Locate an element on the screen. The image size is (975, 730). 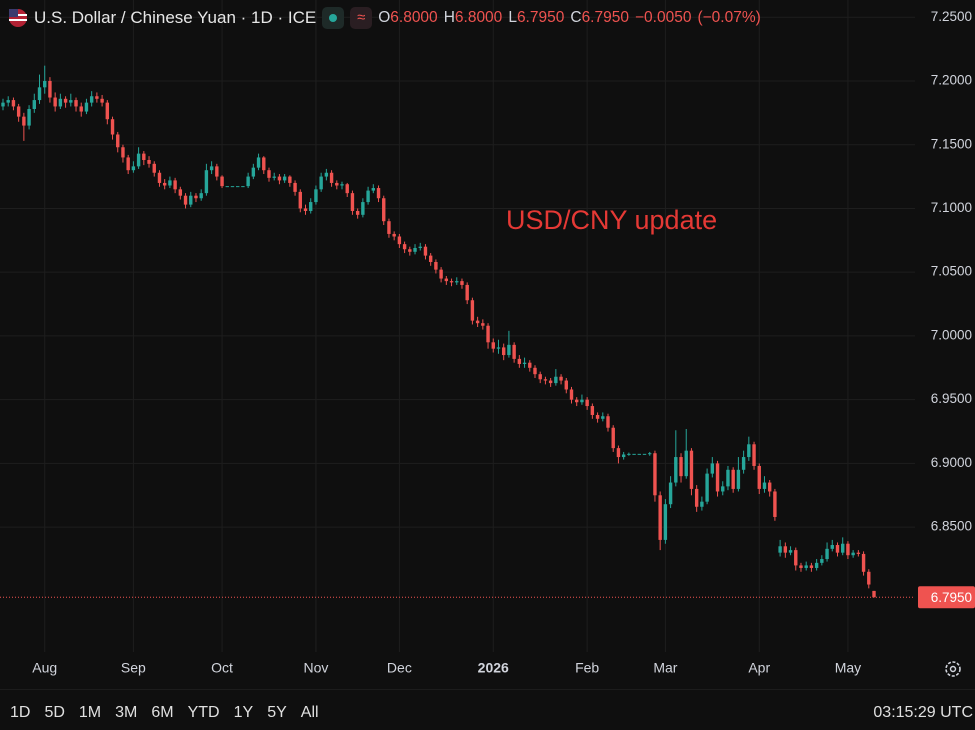
ohlc-value: 6.8000 is located at coordinates (478, 17).